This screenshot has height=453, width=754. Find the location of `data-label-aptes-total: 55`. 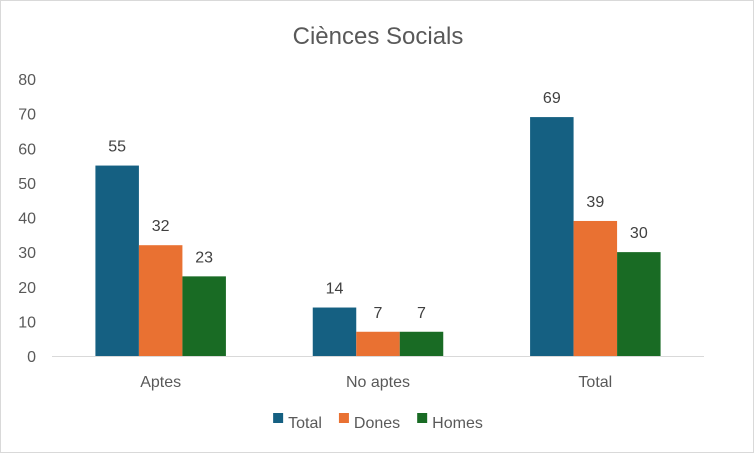

data-label-aptes-total: 55 is located at coordinates (117, 147).